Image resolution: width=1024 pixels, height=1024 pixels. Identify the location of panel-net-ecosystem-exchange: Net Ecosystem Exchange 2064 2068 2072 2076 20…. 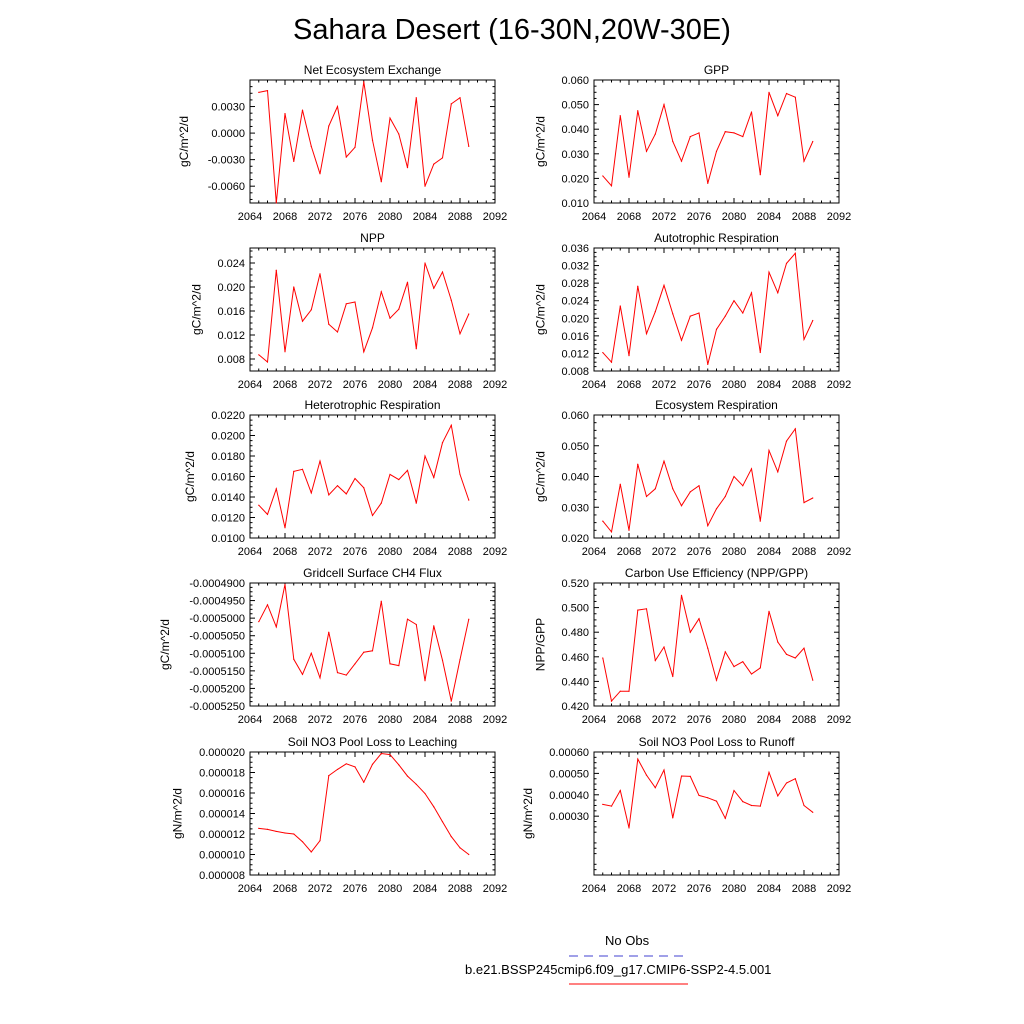
(342, 143).